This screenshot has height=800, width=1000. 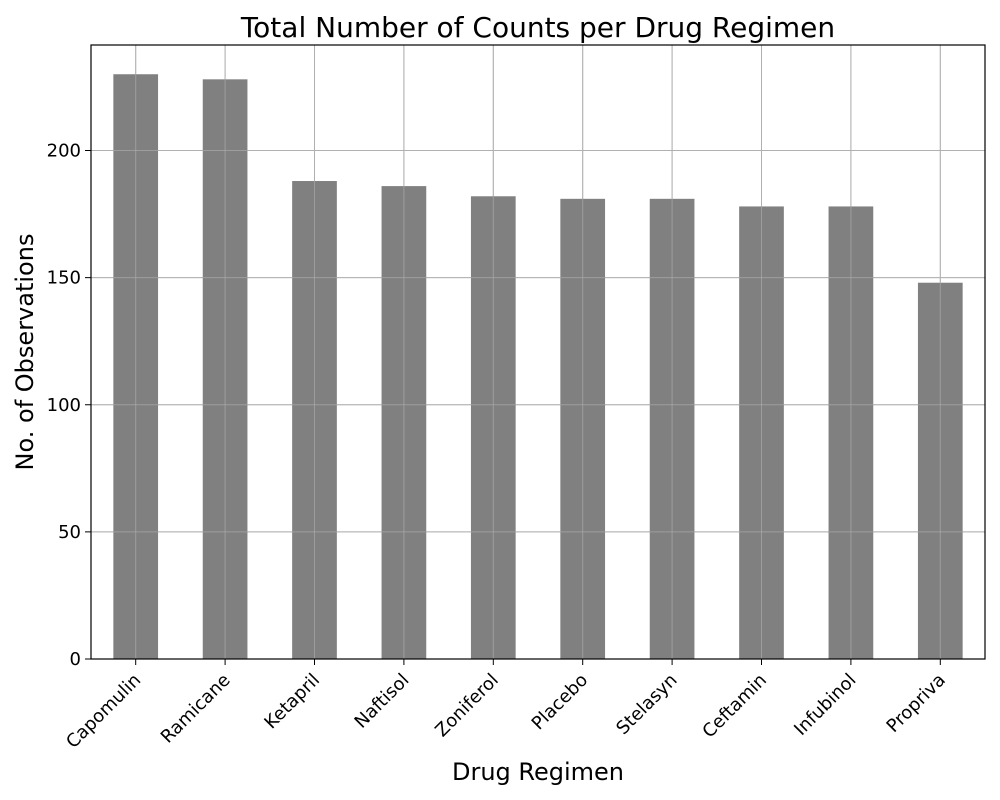 I want to click on y-tick-label: 0, so click(x=75, y=659).